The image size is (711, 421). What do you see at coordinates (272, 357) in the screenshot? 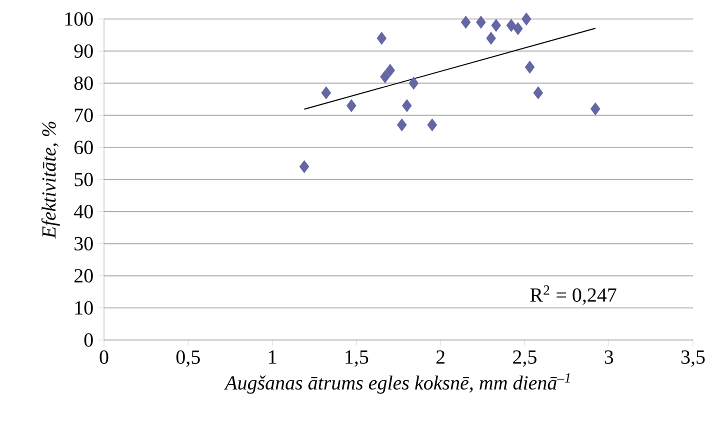
I see `x-tick-label: 1` at bounding box center [272, 357].